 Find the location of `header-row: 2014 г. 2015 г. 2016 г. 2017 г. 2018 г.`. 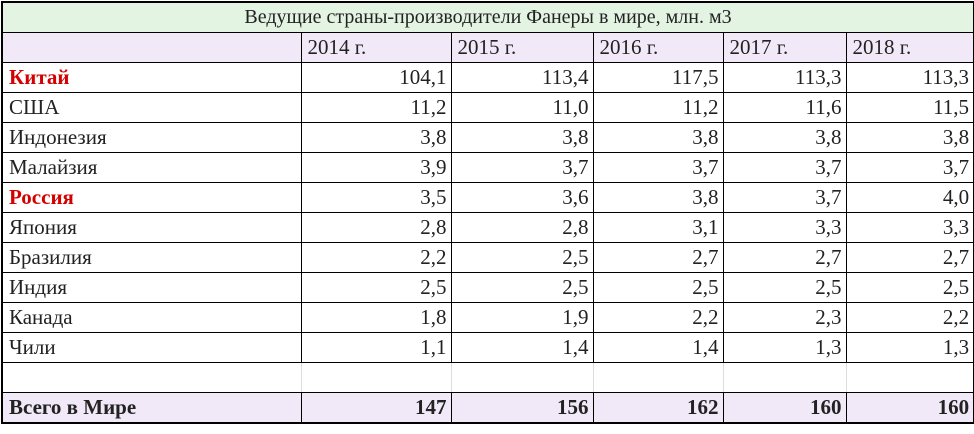

header-row: 2014 г. 2015 г. 2016 г. 2017 г. 2018 г. is located at coordinates (487, 47).